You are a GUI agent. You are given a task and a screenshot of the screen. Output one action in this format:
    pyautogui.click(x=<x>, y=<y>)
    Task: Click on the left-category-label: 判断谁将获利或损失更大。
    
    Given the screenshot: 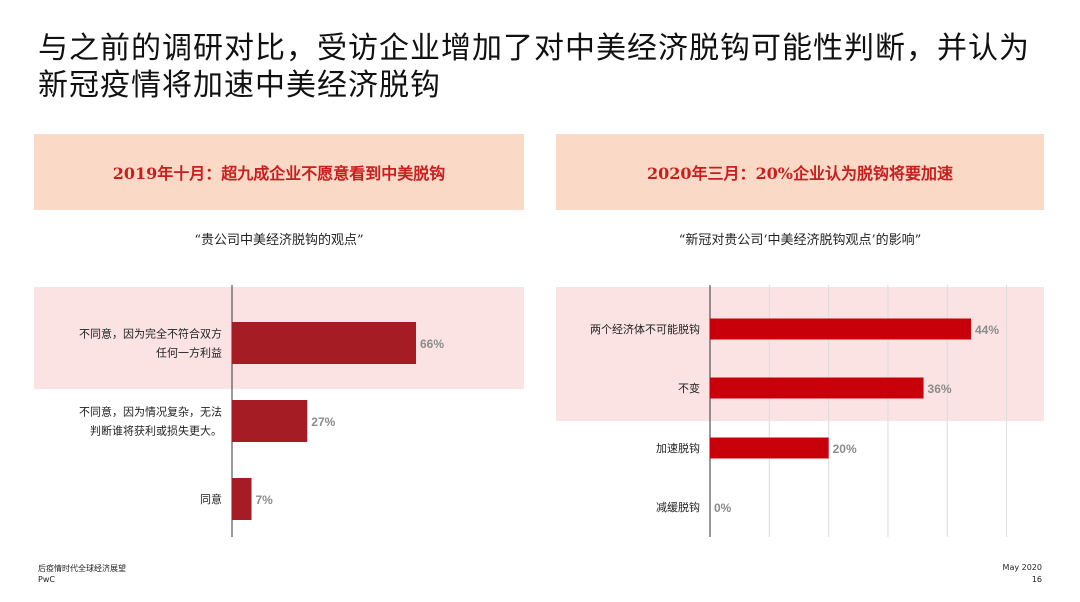 What is the action you would take?
    pyautogui.click(x=156, y=431)
    